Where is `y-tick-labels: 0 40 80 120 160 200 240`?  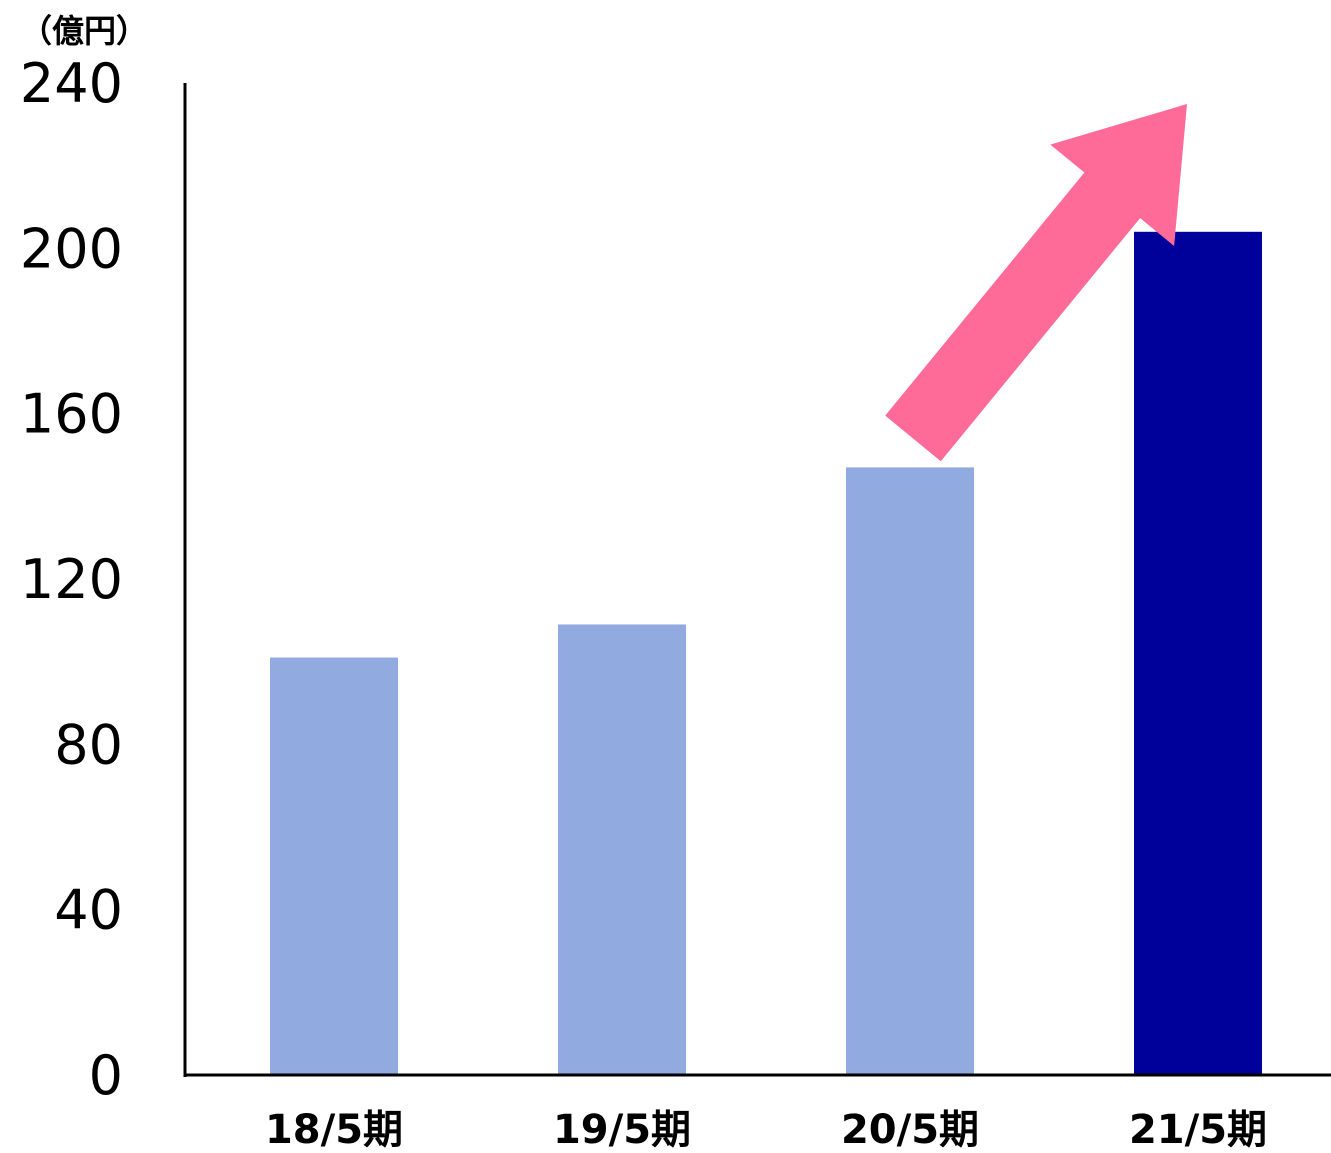 y-tick-labels: 0 40 80 120 160 200 240 is located at coordinates (71, 579).